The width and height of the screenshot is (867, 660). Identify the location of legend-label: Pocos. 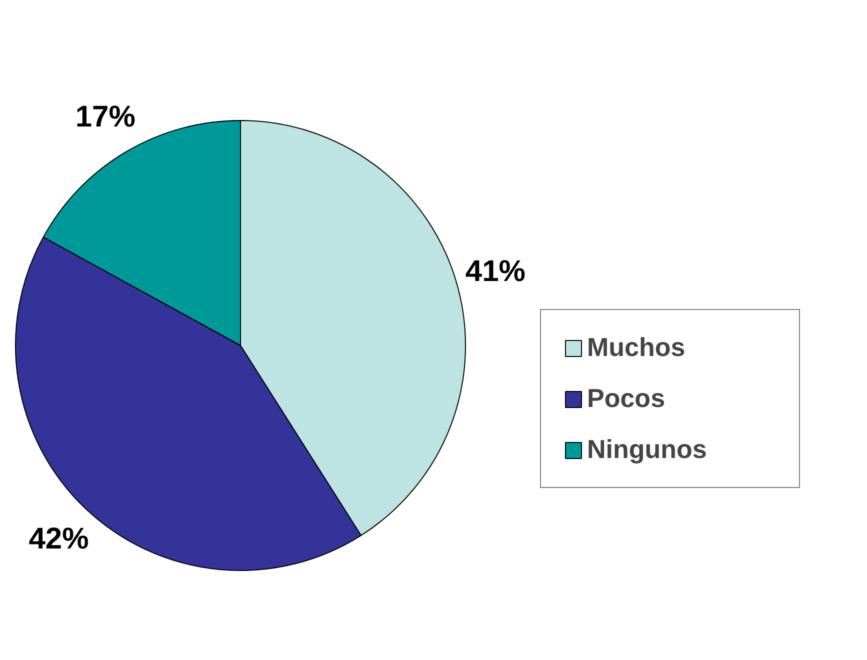
(626, 398).